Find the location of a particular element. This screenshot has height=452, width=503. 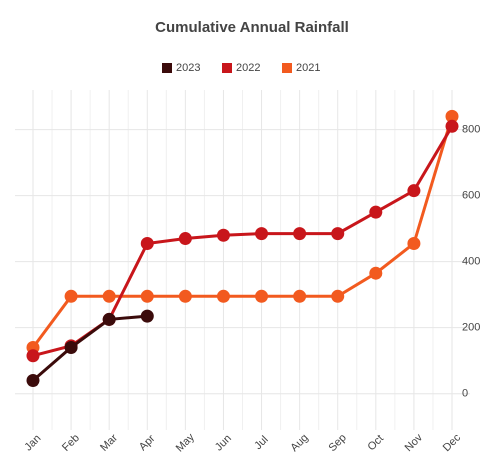

y-tick-label: 0 is located at coordinates (465, 394).